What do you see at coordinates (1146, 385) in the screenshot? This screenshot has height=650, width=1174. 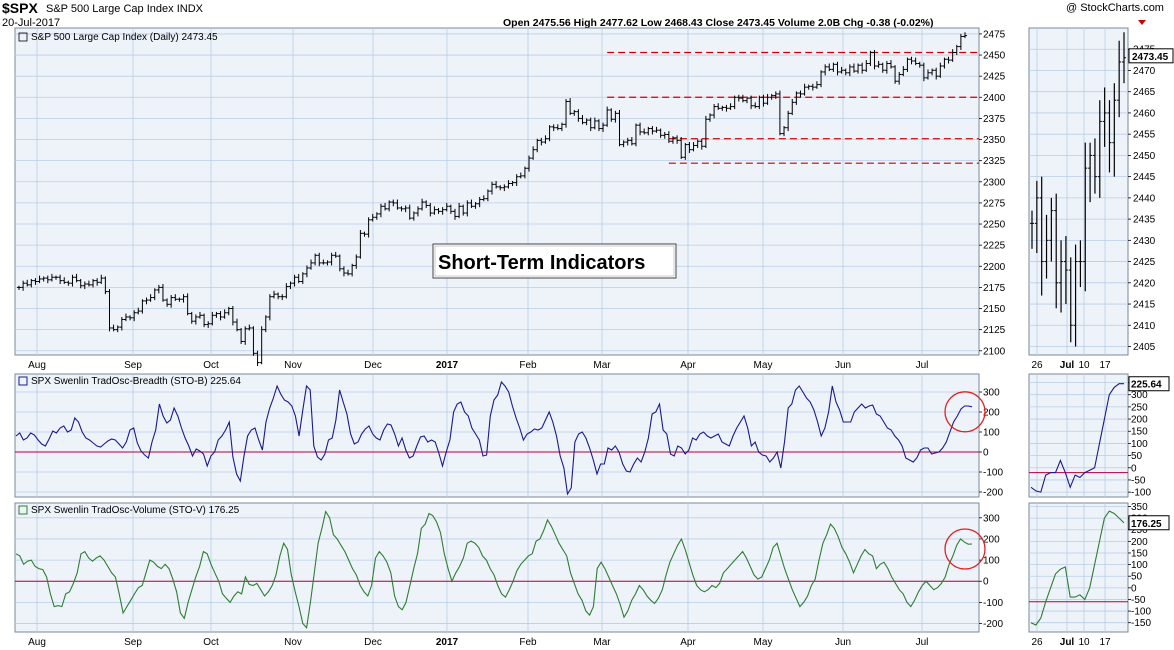 I see `last-value-label: 225.64` at bounding box center [1146, 385].